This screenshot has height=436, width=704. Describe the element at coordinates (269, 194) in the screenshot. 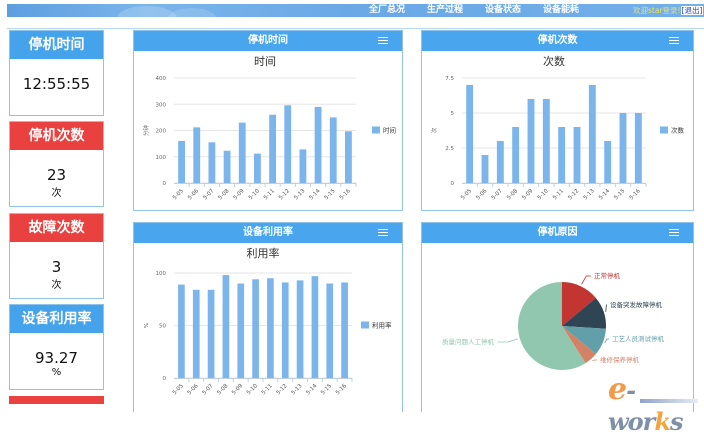

I see `x-tick-label: 5-11` at that location.